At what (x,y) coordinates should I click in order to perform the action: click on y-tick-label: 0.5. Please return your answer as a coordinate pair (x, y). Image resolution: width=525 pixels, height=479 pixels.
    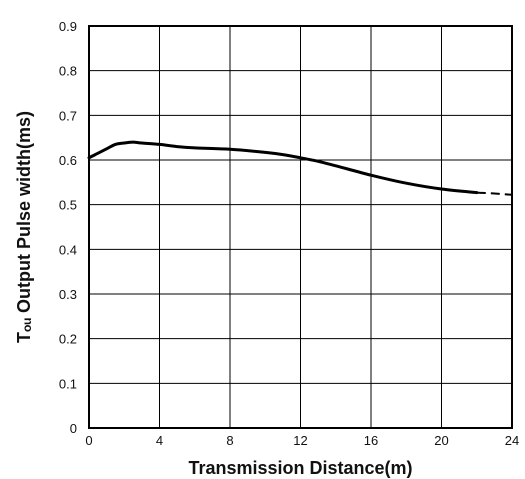
    Looking at the image, I should click on (68, 205).